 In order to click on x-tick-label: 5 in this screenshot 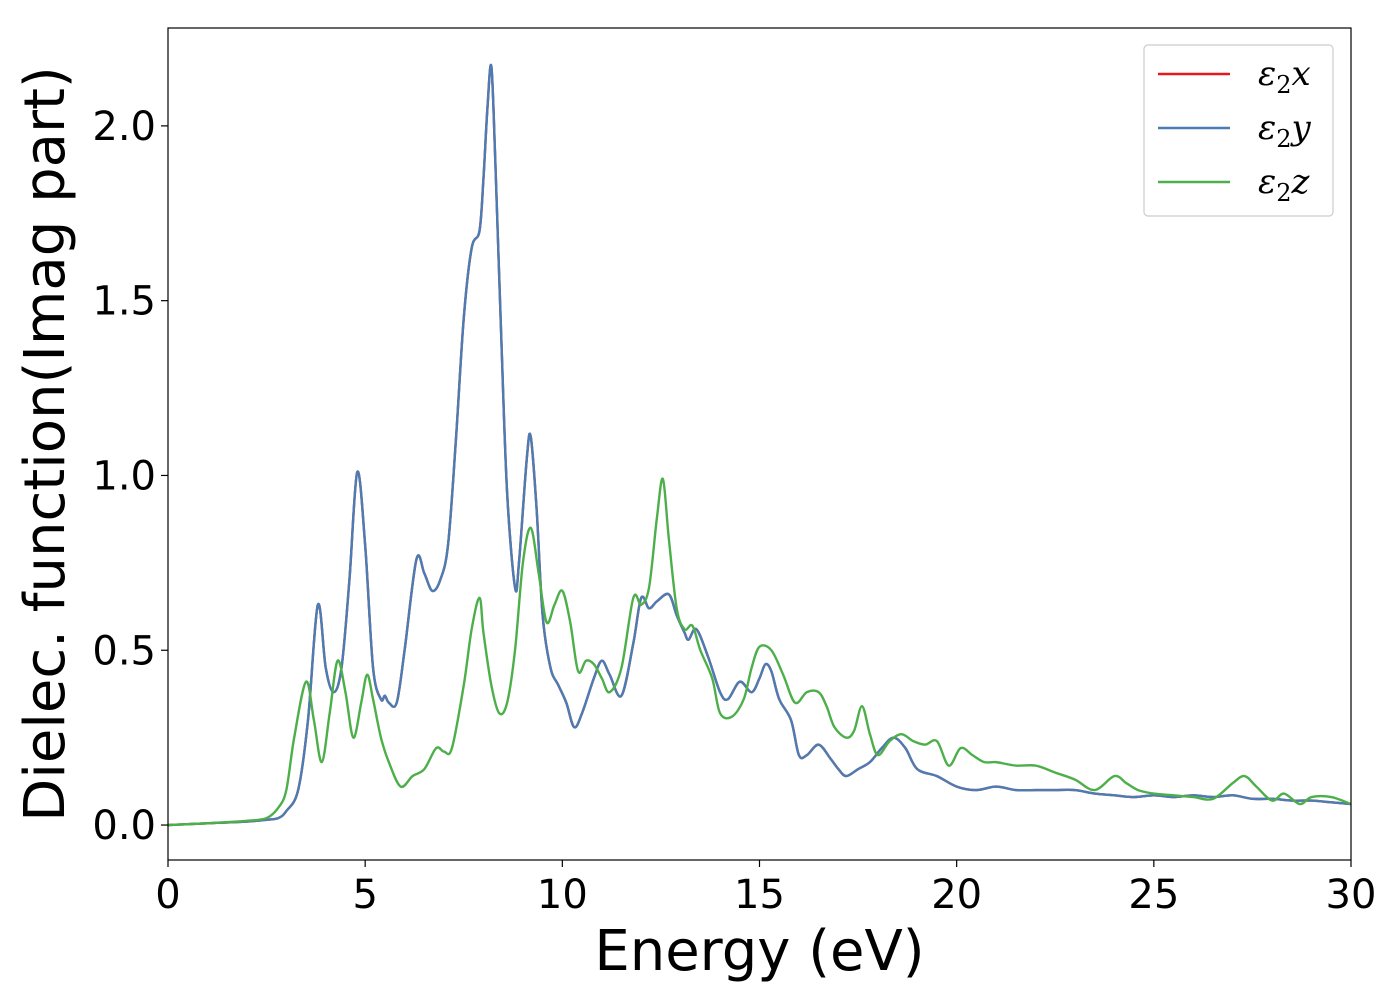, I will do `click(364, 895)`.